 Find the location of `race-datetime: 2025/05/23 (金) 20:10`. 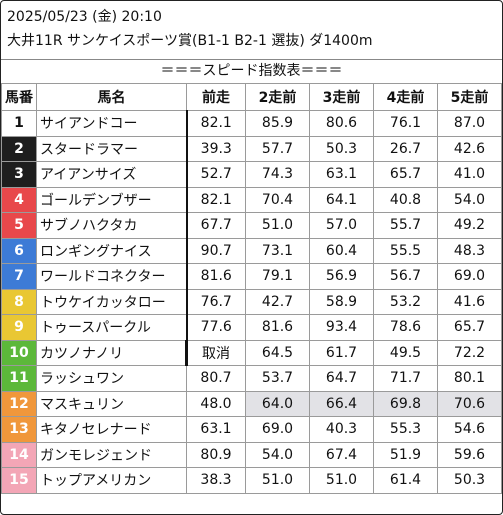

race-datetime: 2025/05/23 (金) 20:10 is located at coordinates (84, 17).